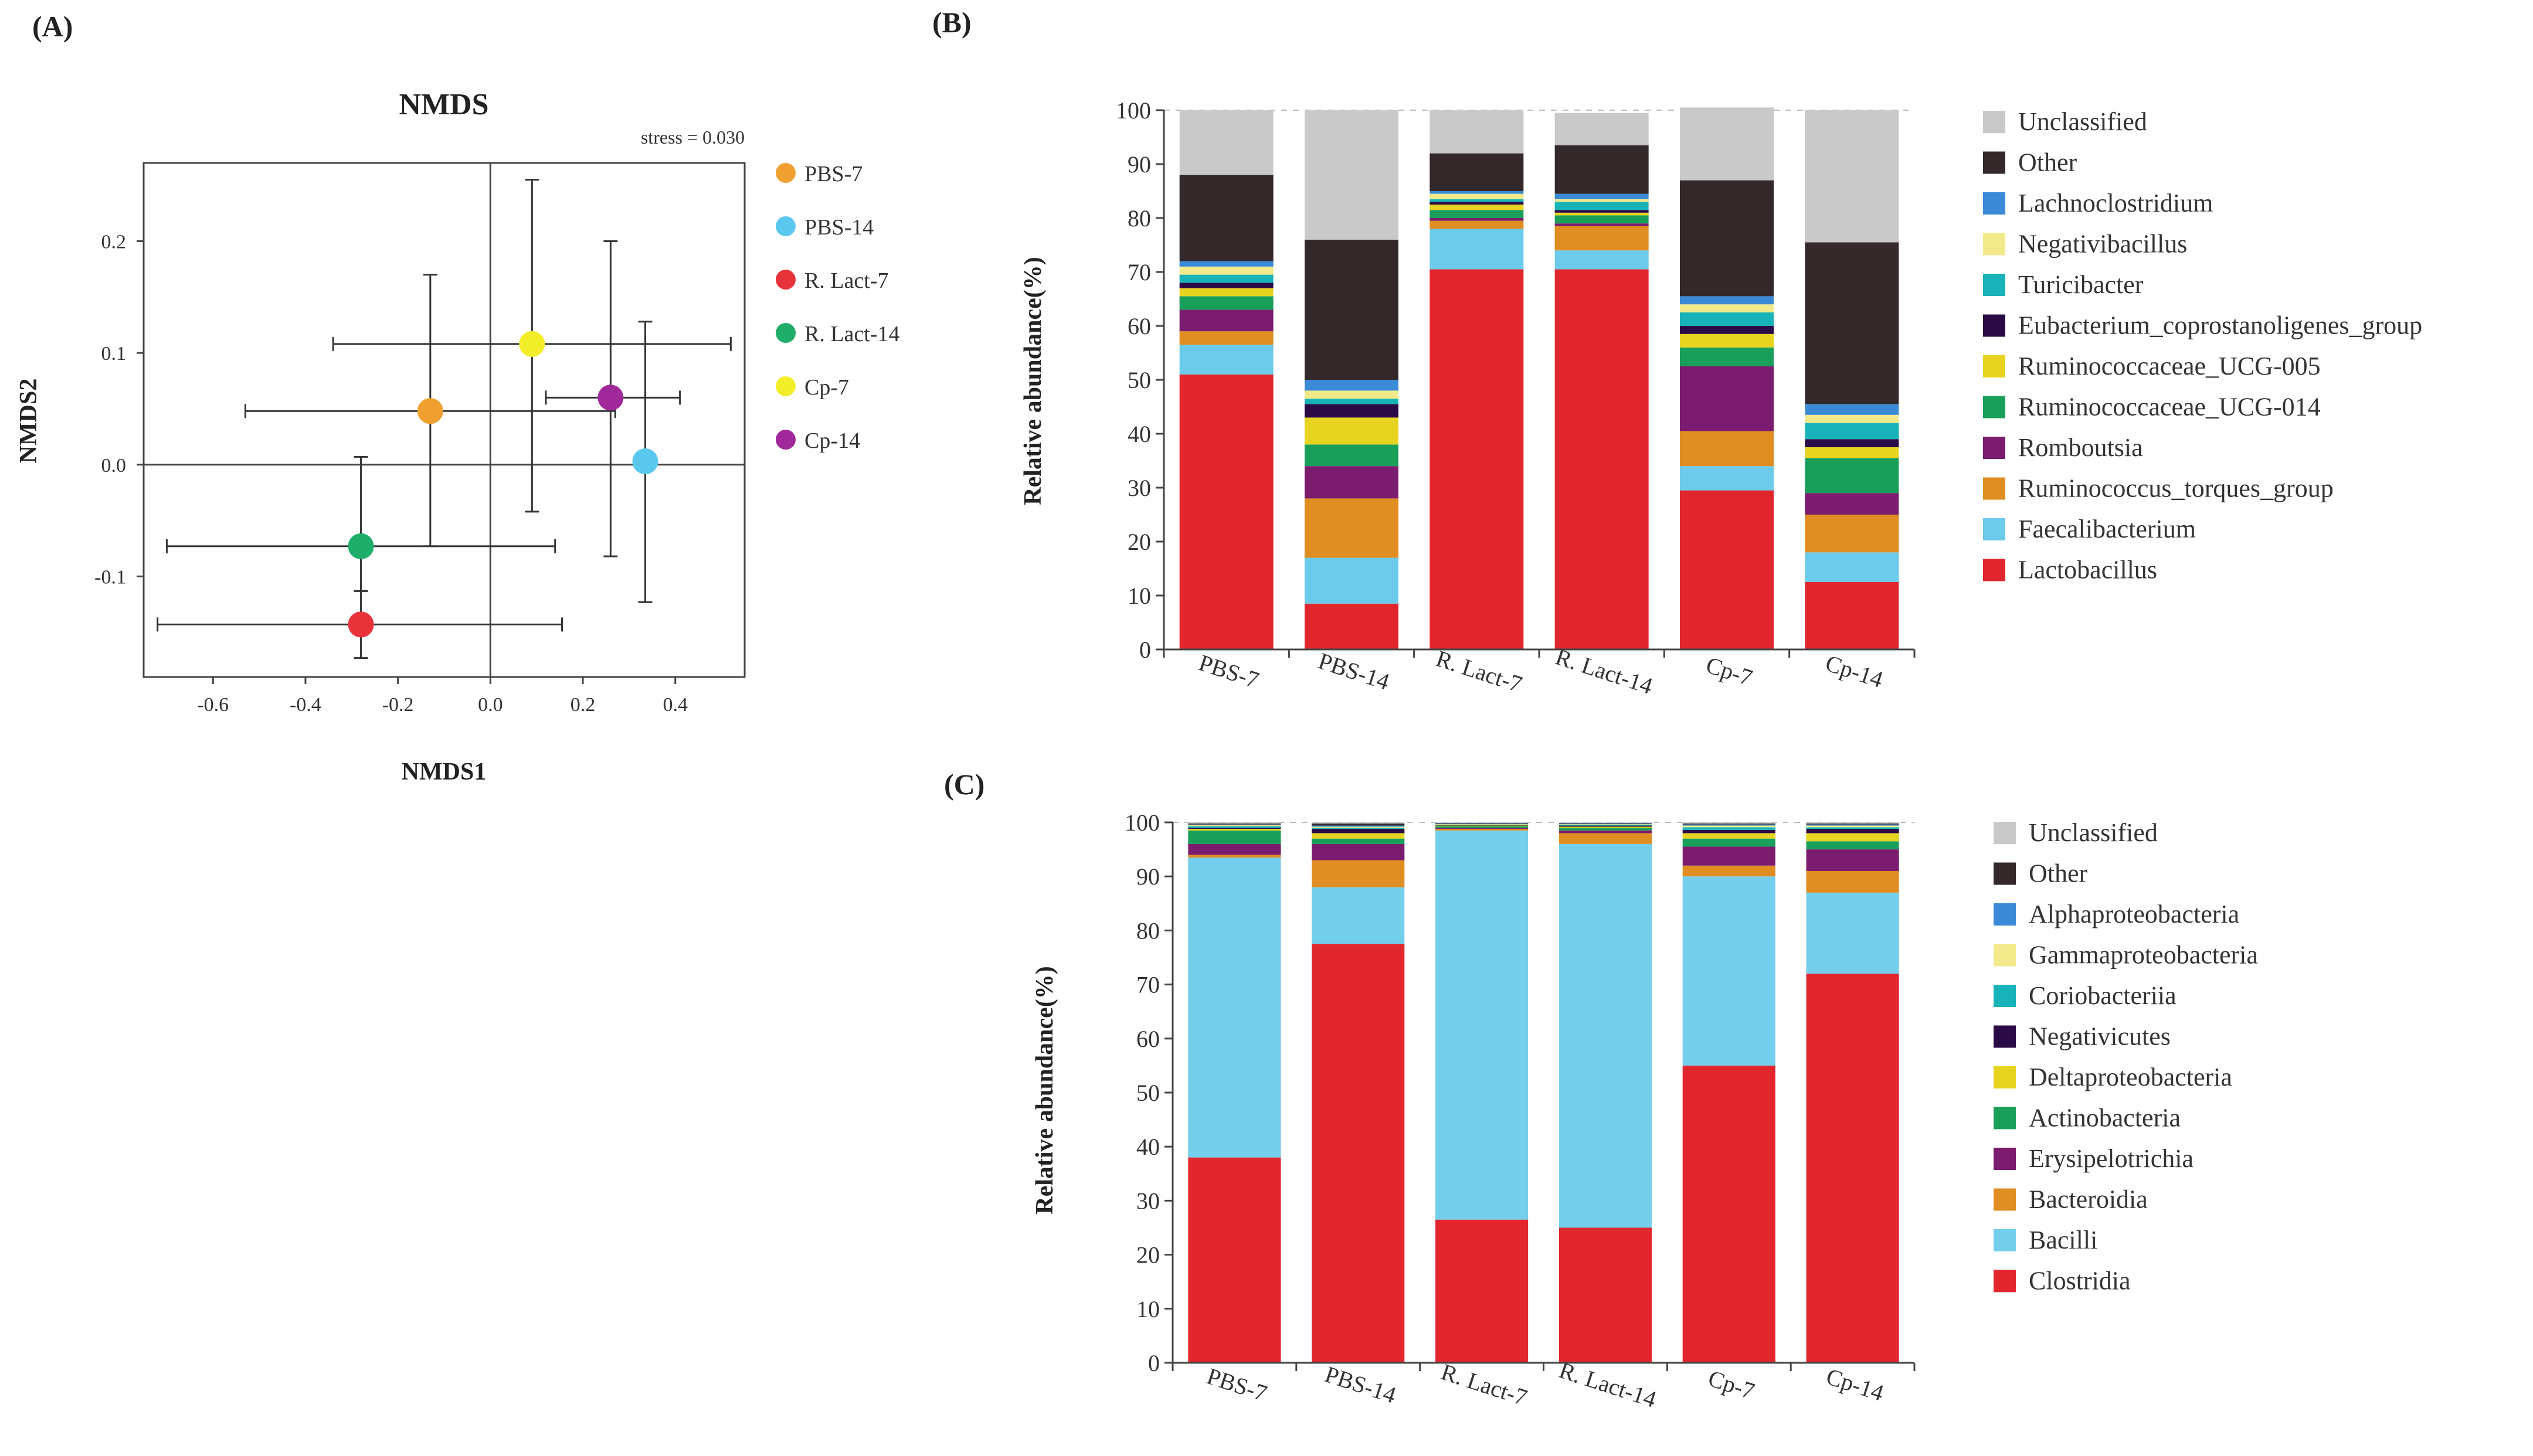 This screenshot has height=1456, width=2533. I want to click on nmds-plot-frame, so click(444, 420).